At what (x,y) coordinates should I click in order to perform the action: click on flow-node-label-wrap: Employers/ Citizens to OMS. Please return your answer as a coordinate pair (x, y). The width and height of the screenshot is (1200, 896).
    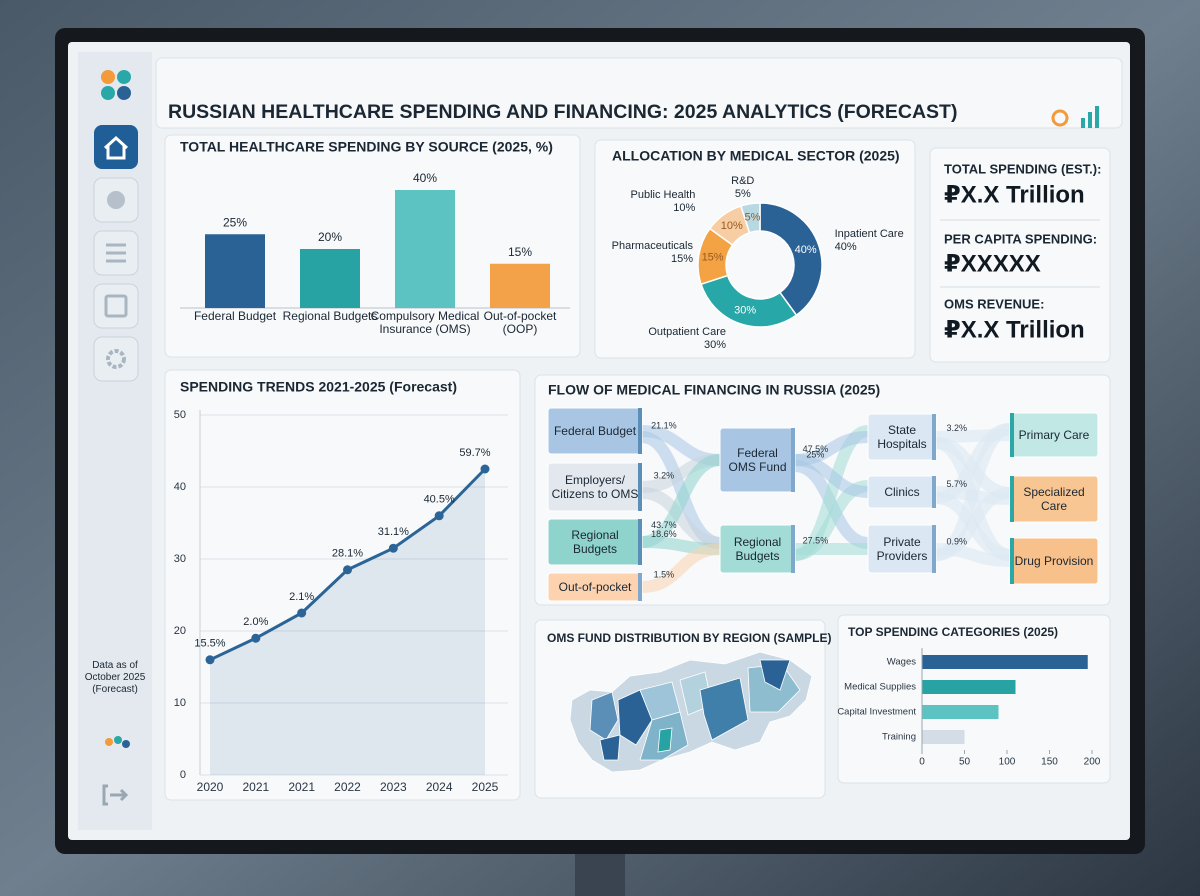
    Looking at the image, I should click on (595, 487).